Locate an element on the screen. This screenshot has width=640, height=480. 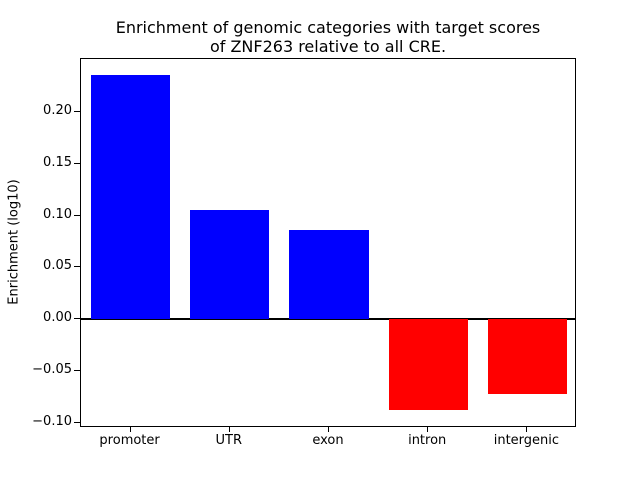
bar-promoter is located at coordinates (130, 197).